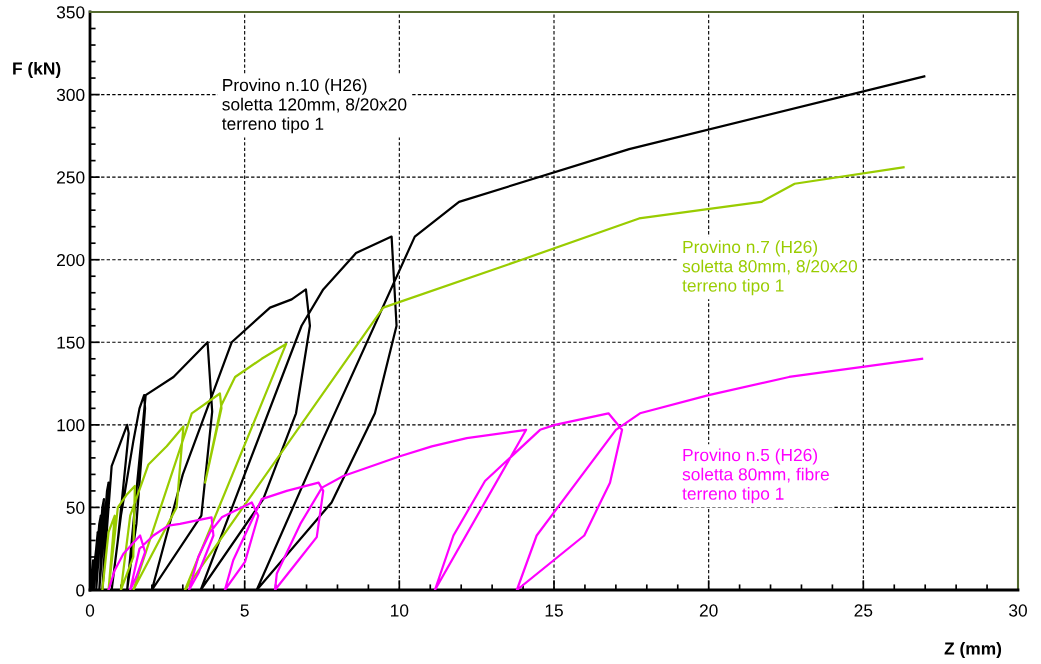  I want to click on x-tick-label: 15, so click(554, 610).